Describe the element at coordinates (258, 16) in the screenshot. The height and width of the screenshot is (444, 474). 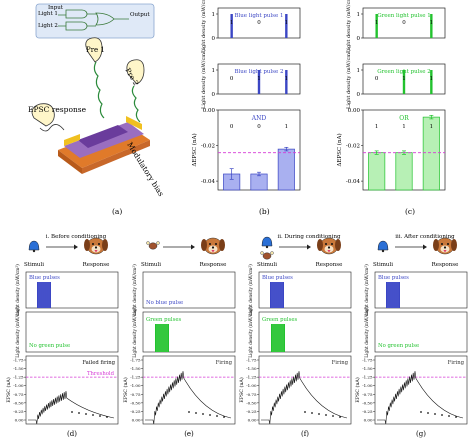
I see `chart-title: Blue light pulse 1` at that location.